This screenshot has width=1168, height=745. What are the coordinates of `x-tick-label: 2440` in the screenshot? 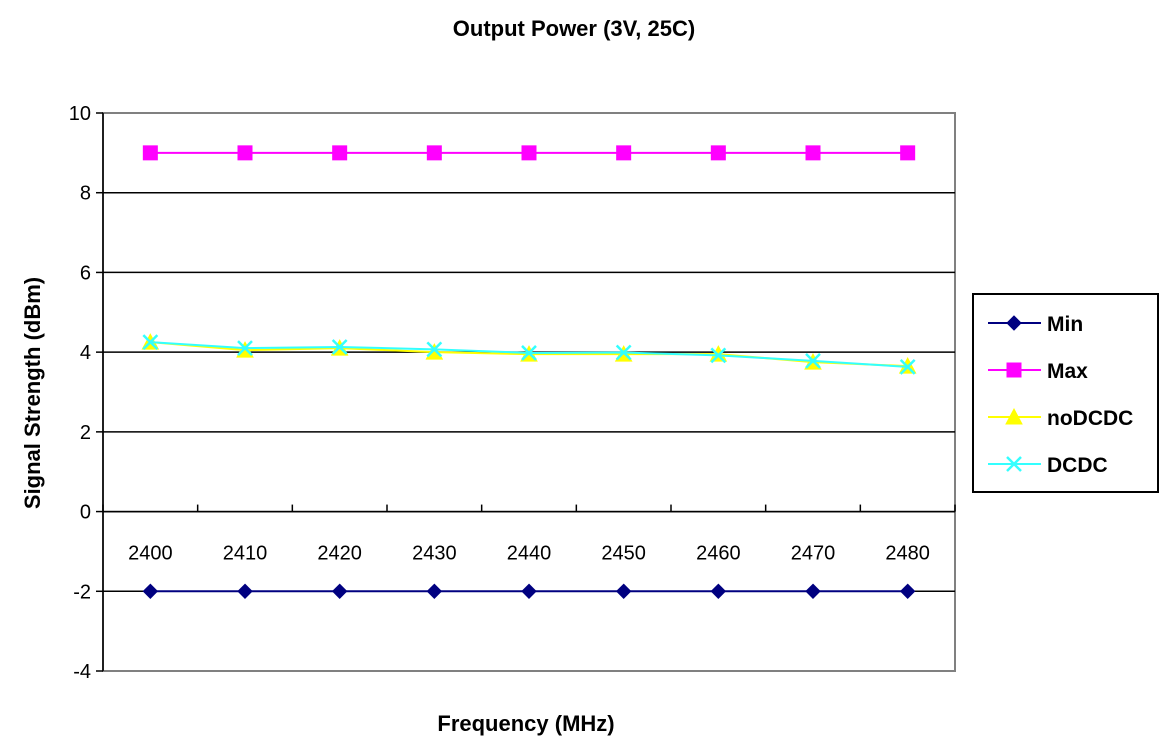 It's located at (529, 554).